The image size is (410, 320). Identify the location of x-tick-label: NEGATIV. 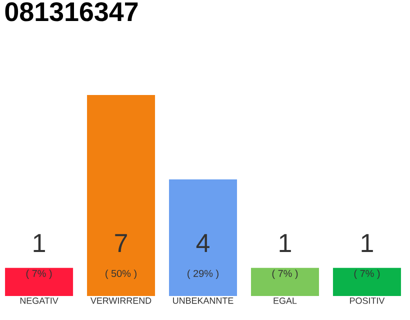
(39, 301).